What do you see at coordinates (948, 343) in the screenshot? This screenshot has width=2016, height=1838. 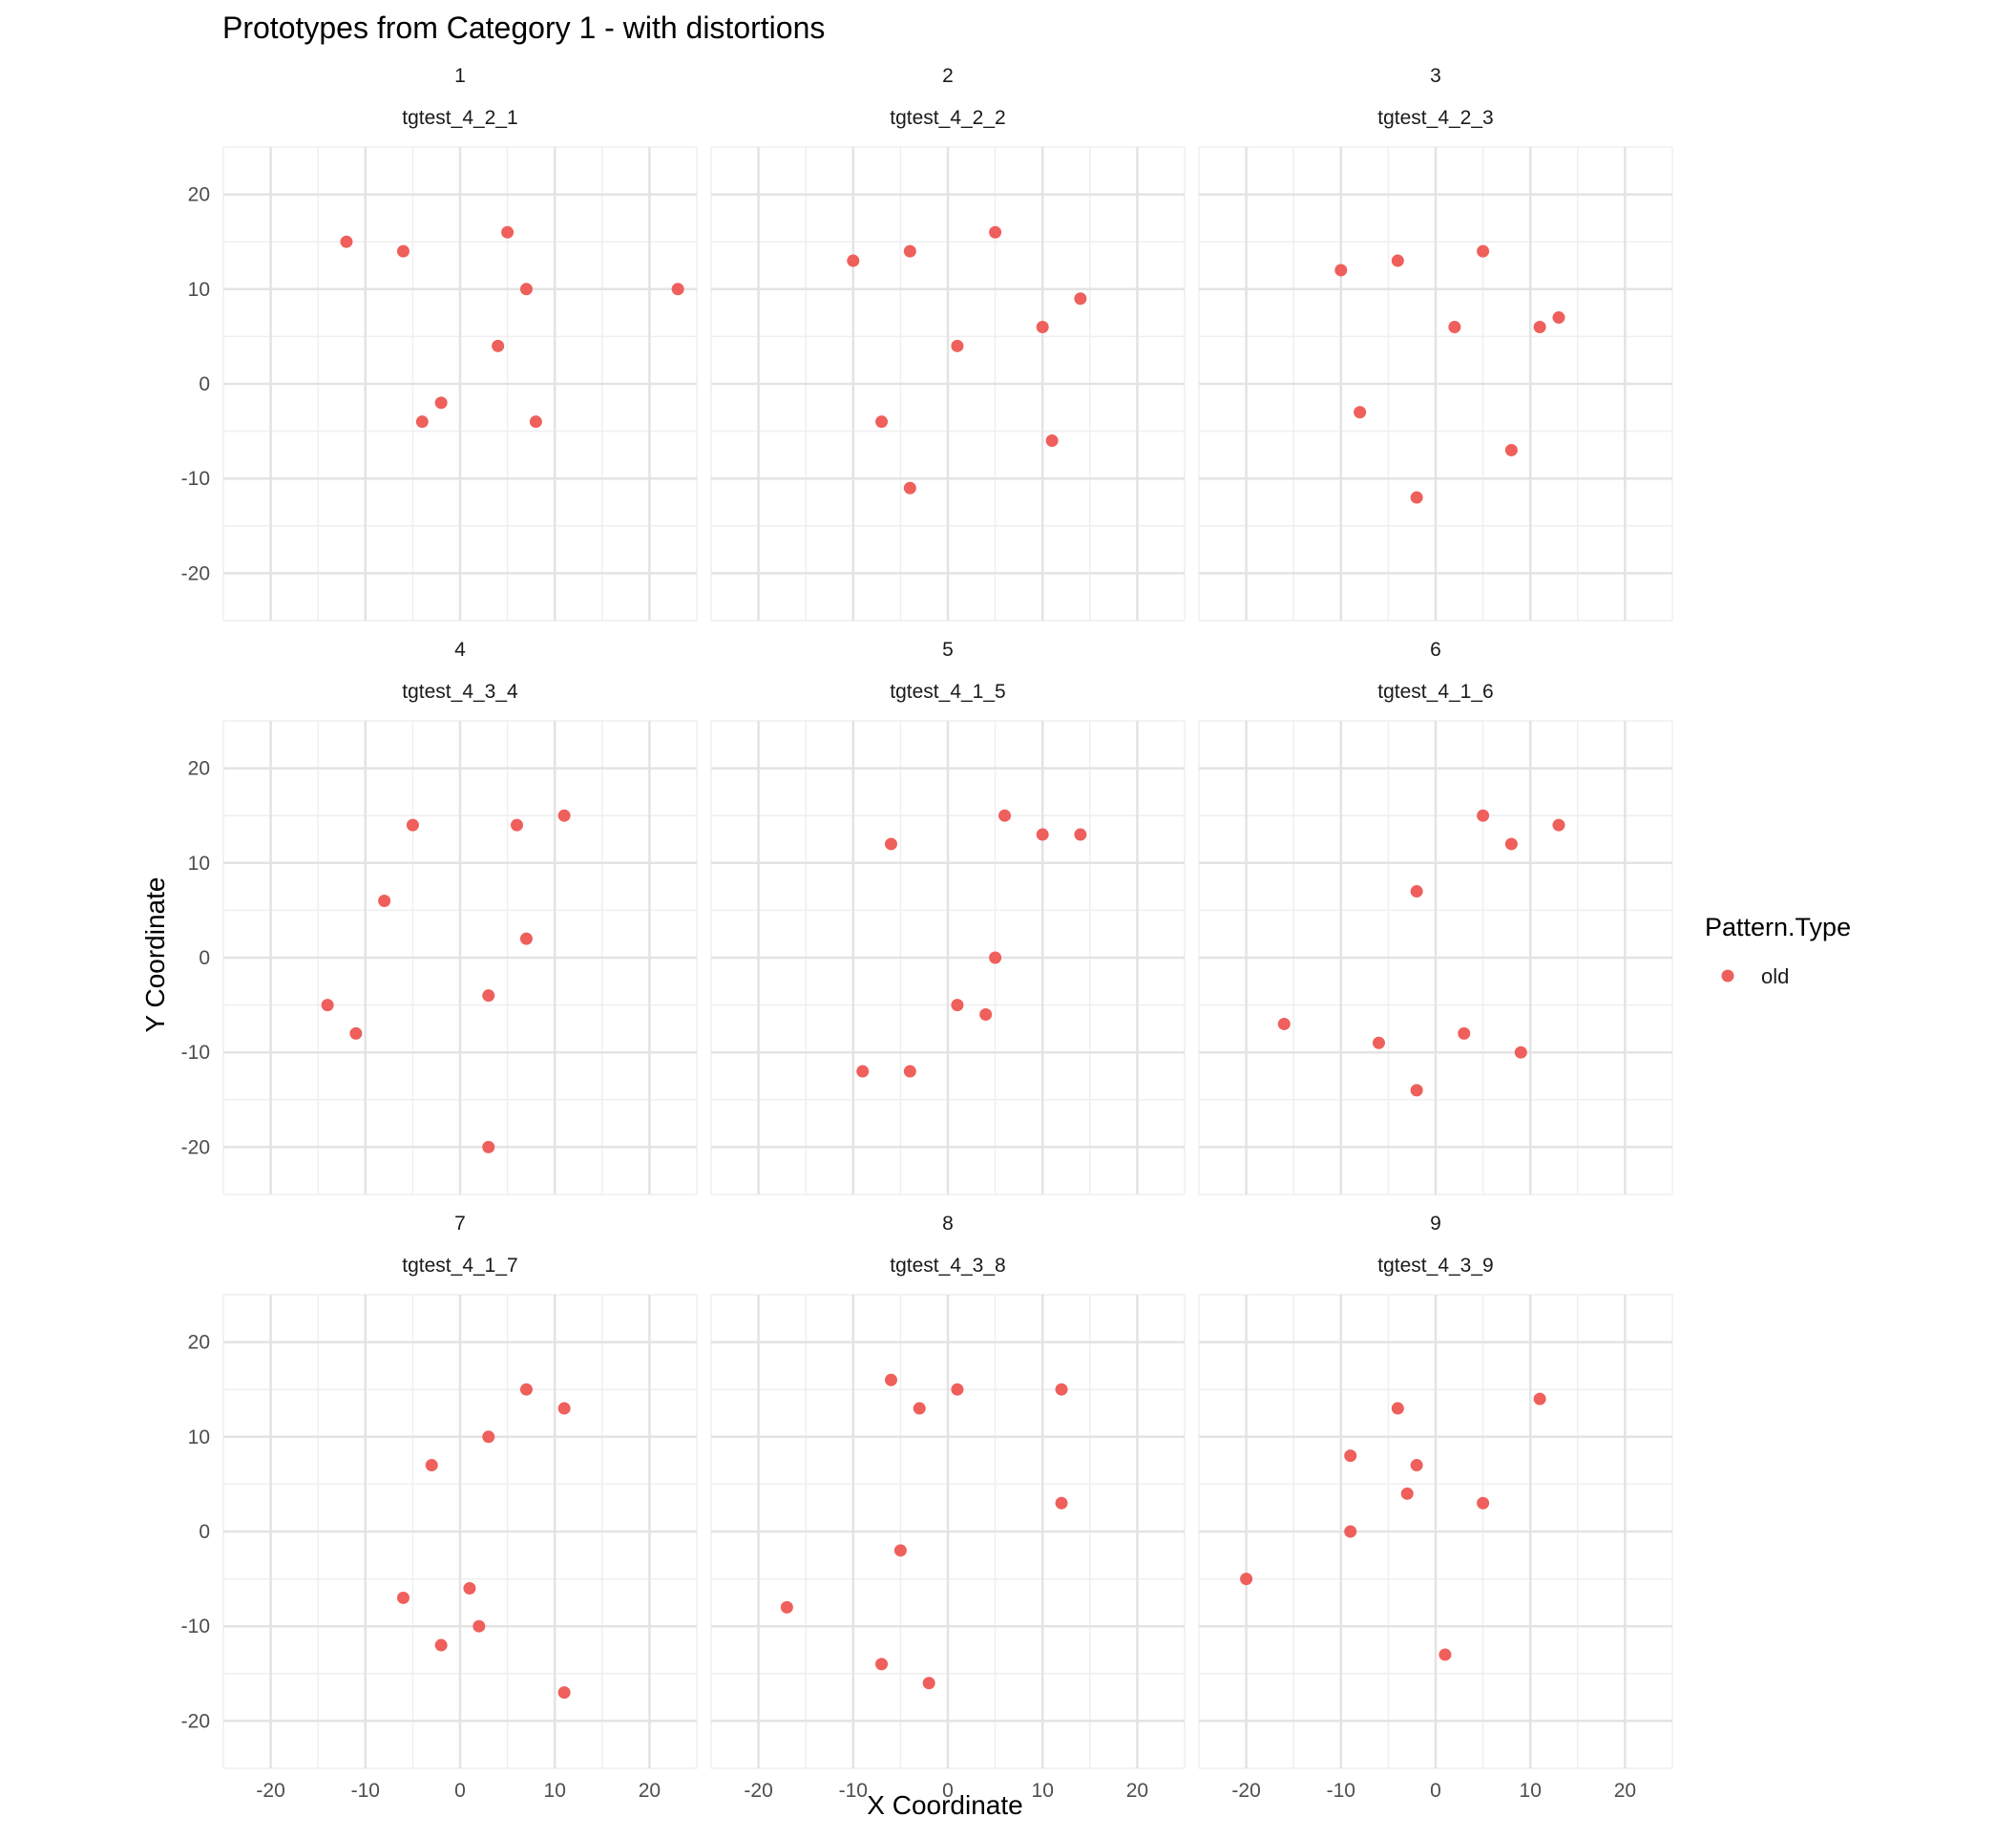 I see `panel-2: 2 tgtest_4_2_2` at bounding box center [948, 343].